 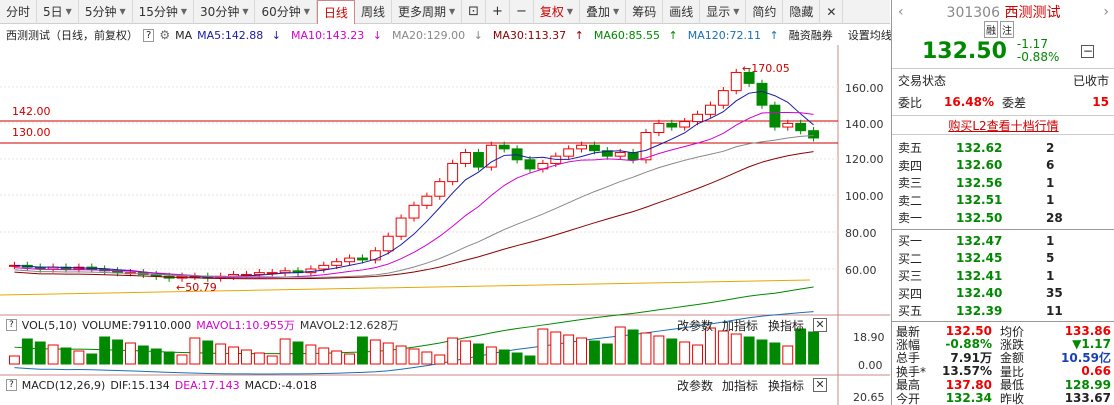 What do you see at coordinates (349, 325) in the screenshot?
I see `mavol2-value: MAVOL2:12.628万` at bounding box center [349, 325].